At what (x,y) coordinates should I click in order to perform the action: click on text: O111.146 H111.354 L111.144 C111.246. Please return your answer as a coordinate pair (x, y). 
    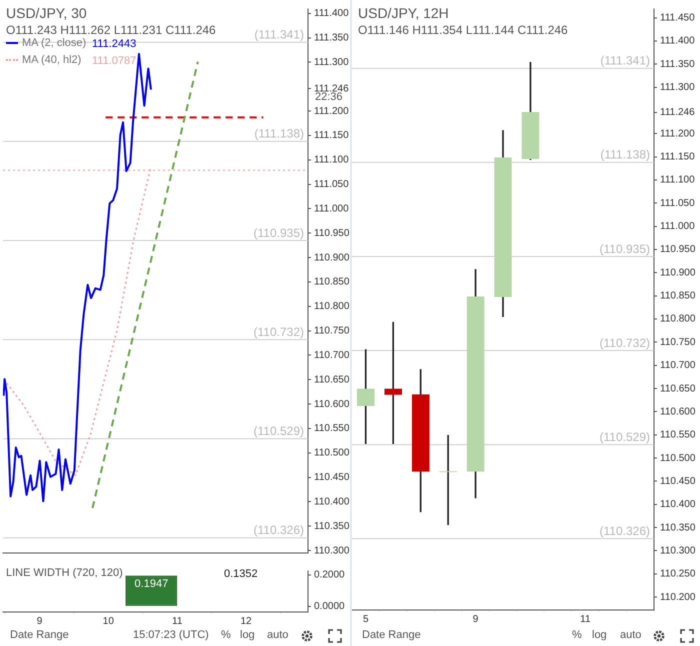
    Looking at the image, I should click on (463, 30).